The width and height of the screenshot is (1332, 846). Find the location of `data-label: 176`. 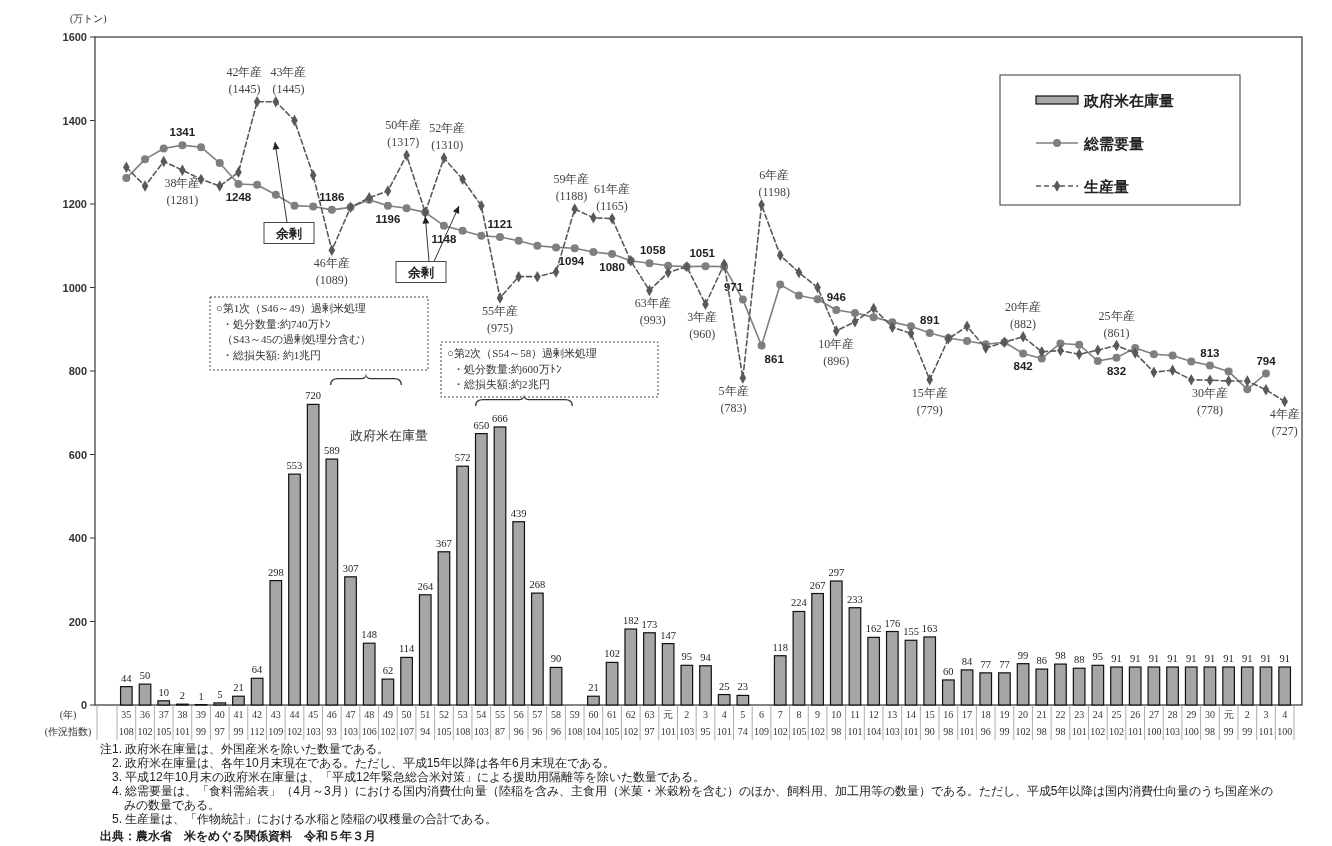

data-label: 176 is located at coordinates (892, 623).